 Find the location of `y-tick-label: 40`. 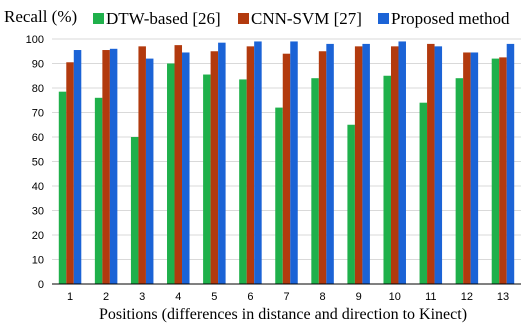

y-tick-label: 40 is located at coordinates (38, 187).